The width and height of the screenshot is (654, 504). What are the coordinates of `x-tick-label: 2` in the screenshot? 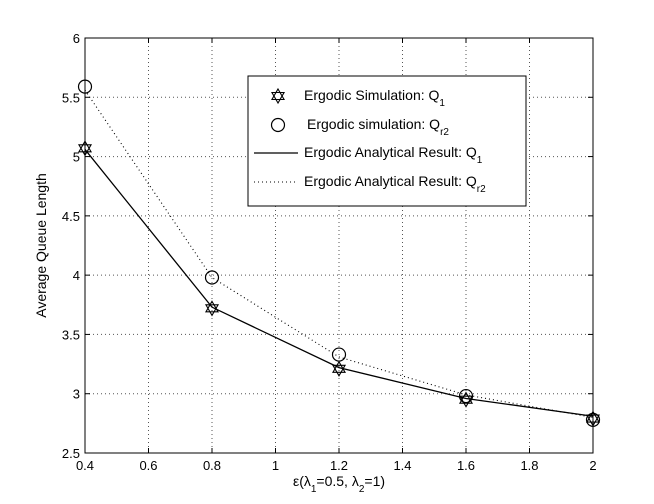 It's located at (592, 465).